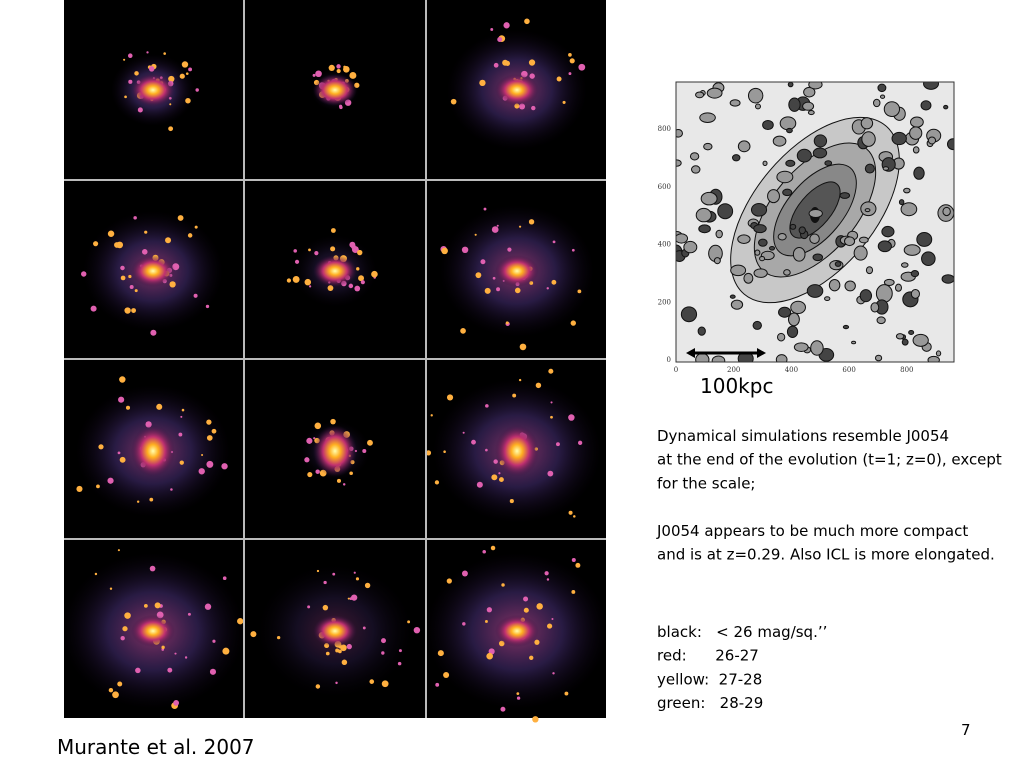 The image size is (1024, 768). What do you see at coordinates (803, 436) in the screenshot?
I see `body-text: Dynamical simulations resemble J0054` at bounding box center [803, 436].